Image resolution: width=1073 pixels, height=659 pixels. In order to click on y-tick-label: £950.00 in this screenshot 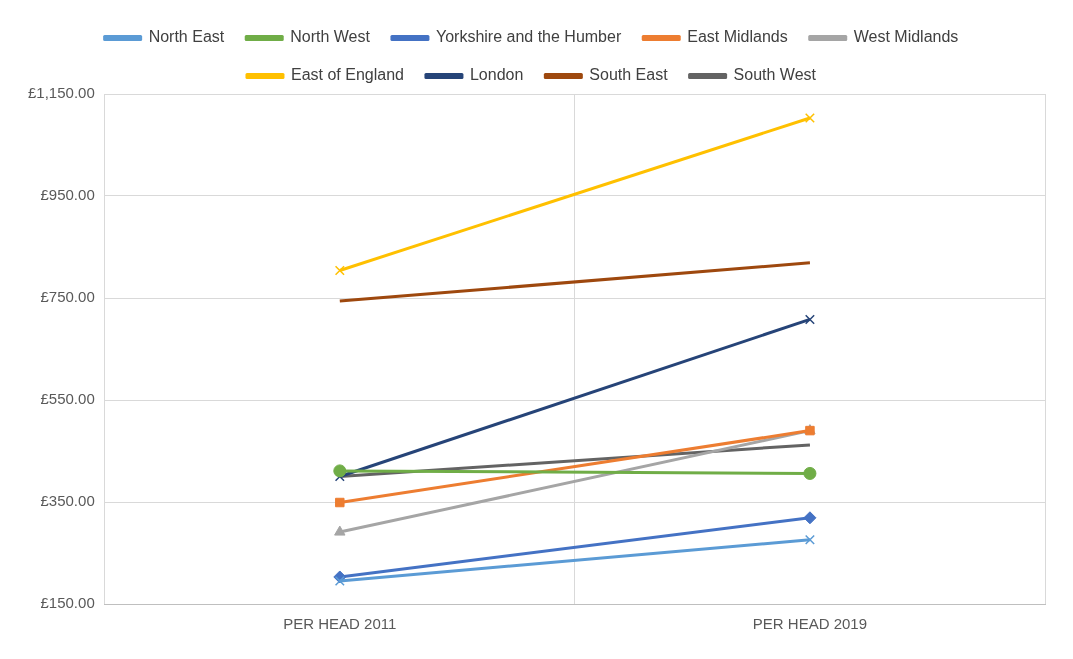, I will do `click(67, 195)`.